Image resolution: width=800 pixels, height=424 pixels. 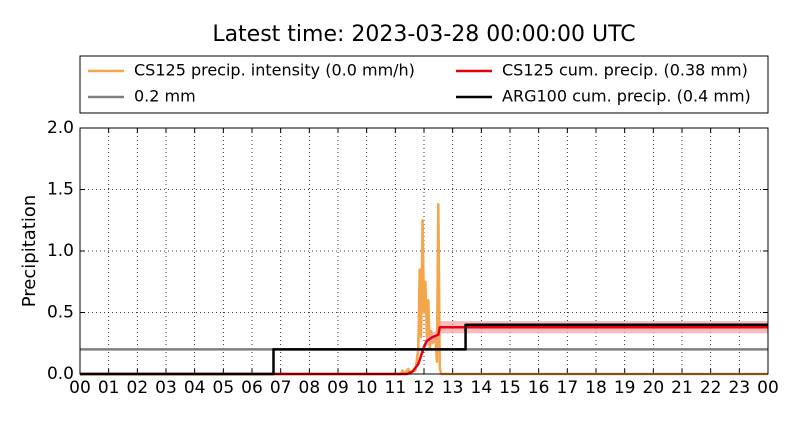 What do you see at coordinates (195, 388) in the screenshot?
I see `x-tick-label: 04` at bounding box center [195, 388].